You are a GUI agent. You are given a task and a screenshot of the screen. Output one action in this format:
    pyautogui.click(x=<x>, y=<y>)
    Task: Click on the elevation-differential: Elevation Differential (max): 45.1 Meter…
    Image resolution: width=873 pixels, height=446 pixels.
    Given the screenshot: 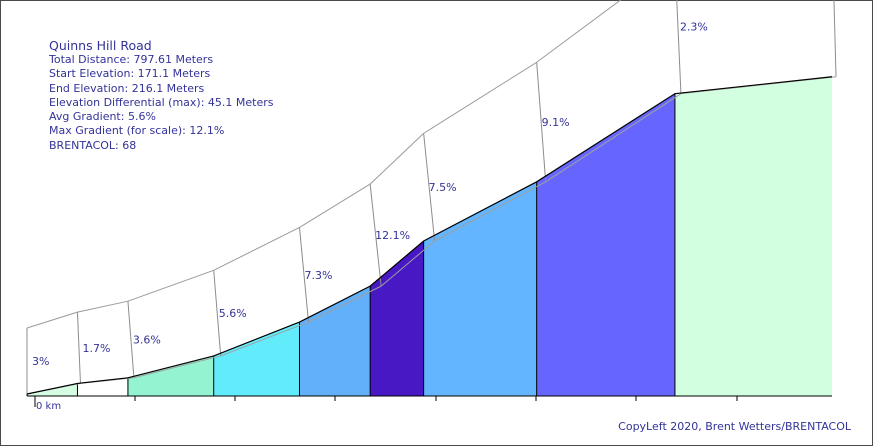 What is the action you would take?
    pyautogui.click(x=161, y=102)
    